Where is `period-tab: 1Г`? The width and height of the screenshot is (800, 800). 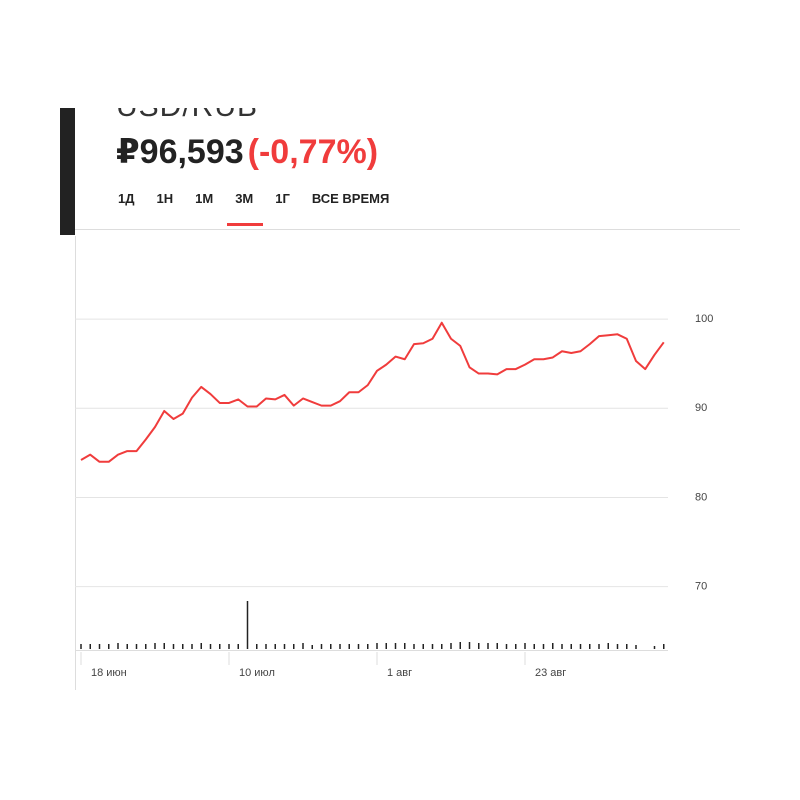 period-tab: 1Г is located at coordinates (282, 198).